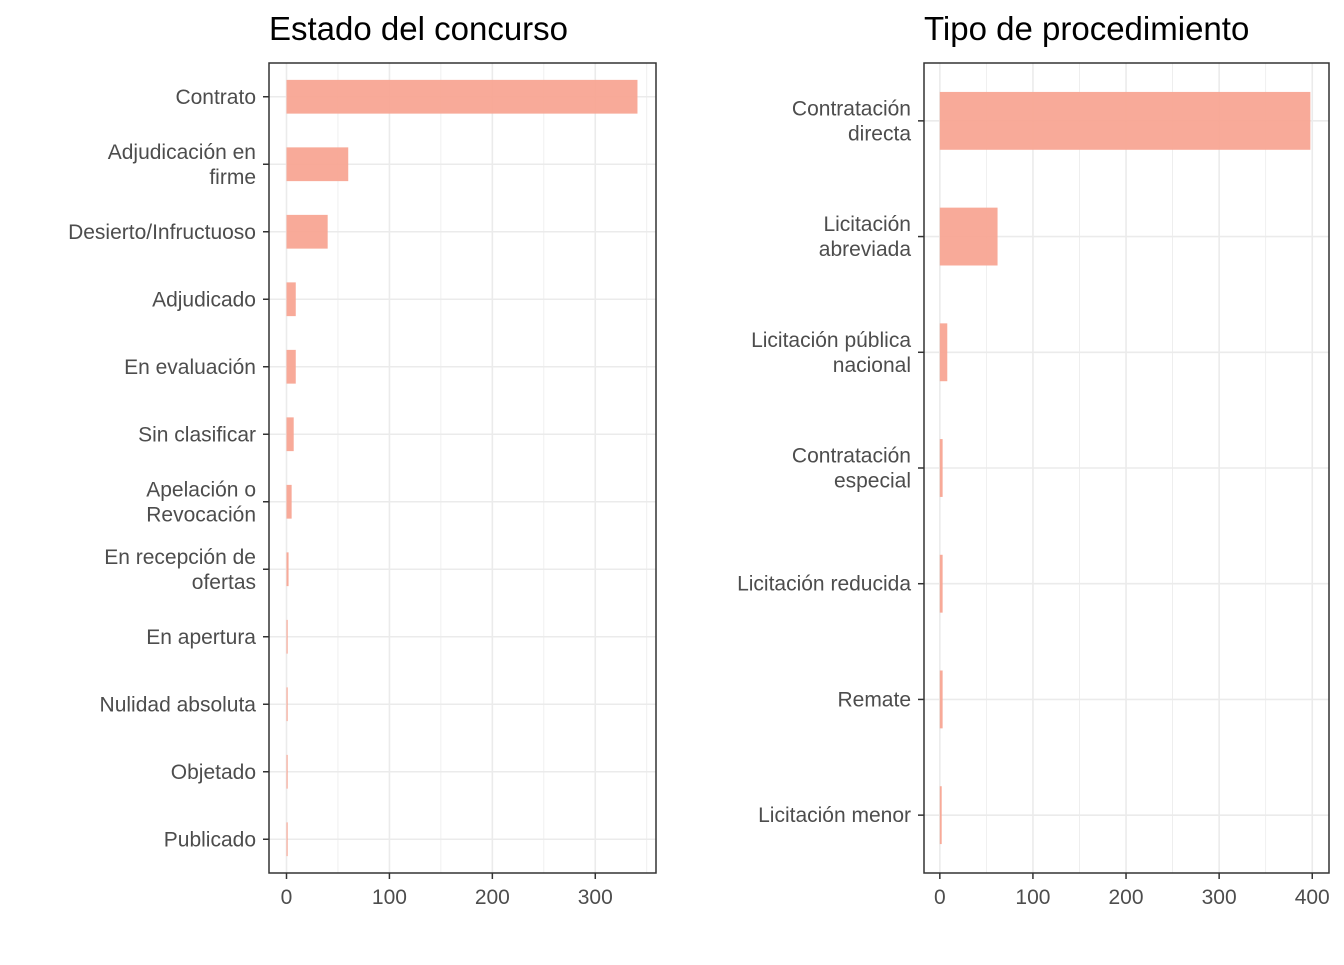  I want to click on category-label: Publicado, so click(210, 839).